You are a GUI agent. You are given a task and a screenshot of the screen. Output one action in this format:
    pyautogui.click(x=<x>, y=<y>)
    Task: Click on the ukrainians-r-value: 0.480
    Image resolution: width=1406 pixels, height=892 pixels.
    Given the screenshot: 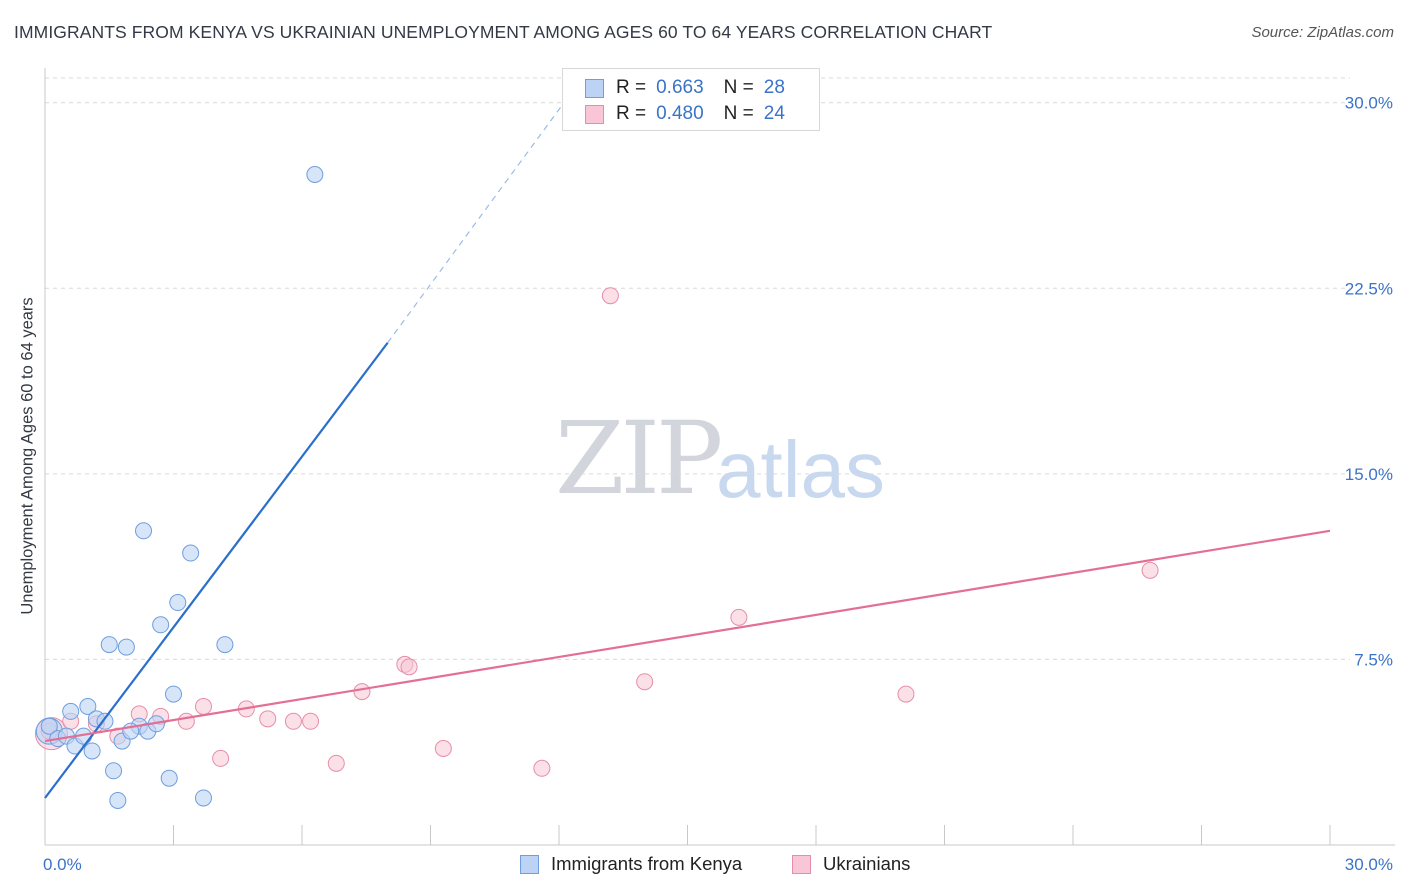 What is the action you would take?
    pyautogui.click(x=680, y=113)
    